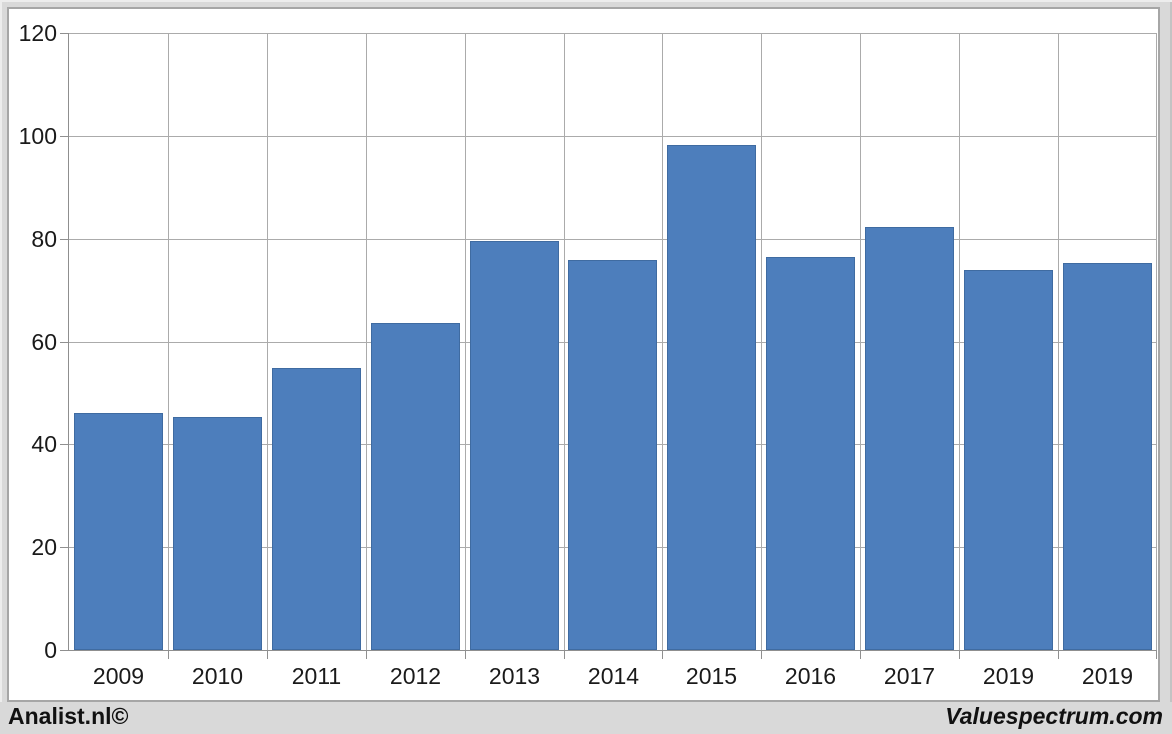  Describe the element at coordinates (217, 676) in the screenshot. I see `x-axis-label-2010-1: 2010` at that location.